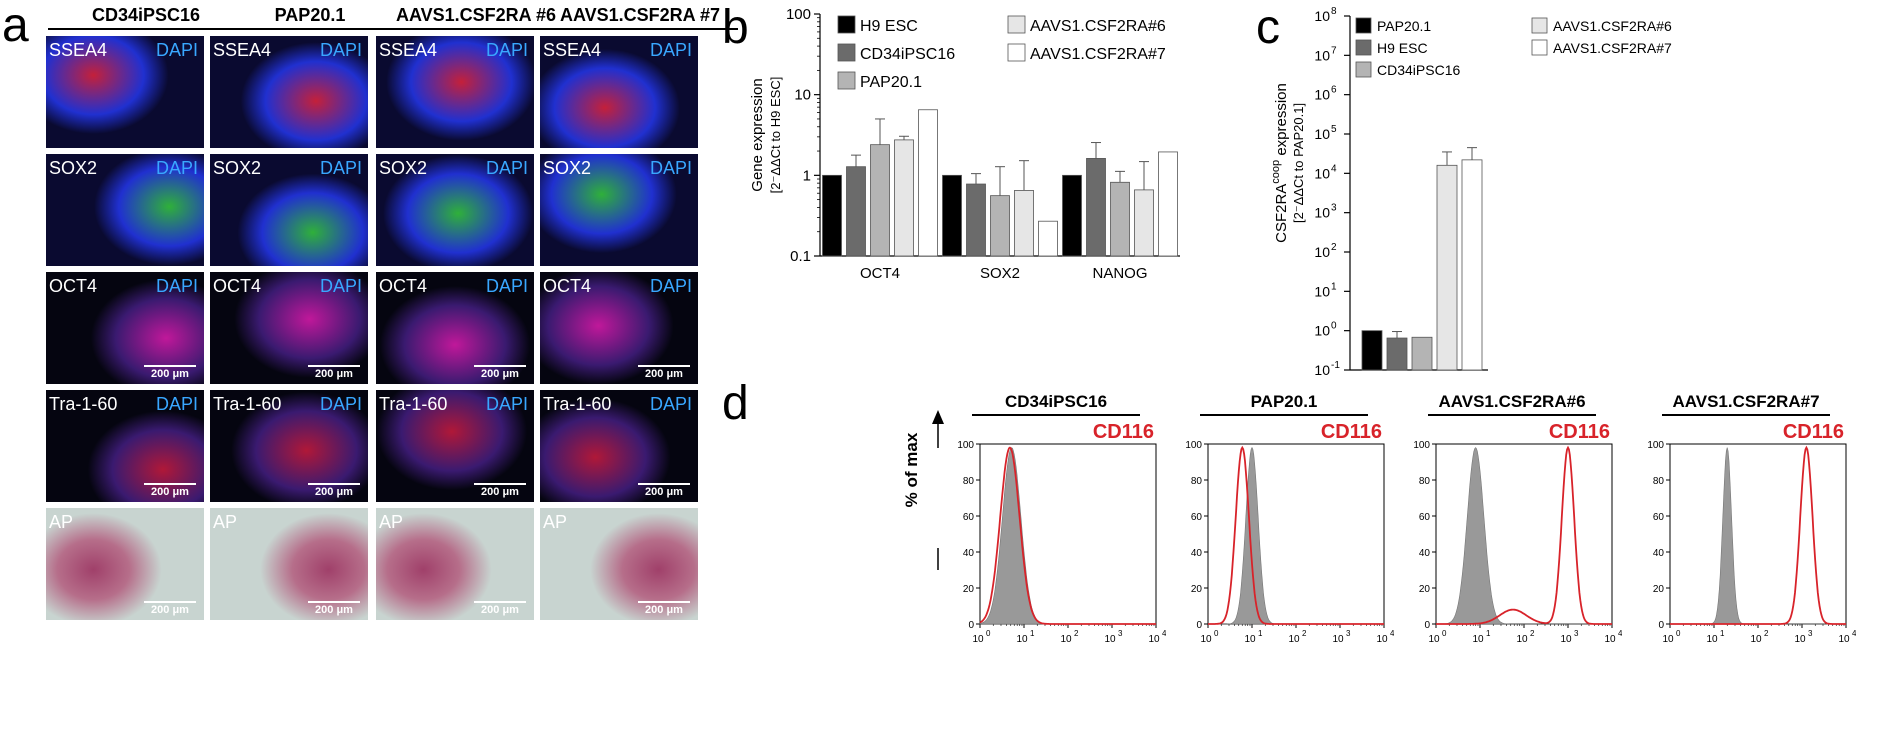 The height and width of the screenshot is (754, 1900). What do you see at coordinates (289, 92) in the screenshot?
I see `panel-a-image-ssea4-2: SSEA4 DAPI` at bounding box center [289, 92].